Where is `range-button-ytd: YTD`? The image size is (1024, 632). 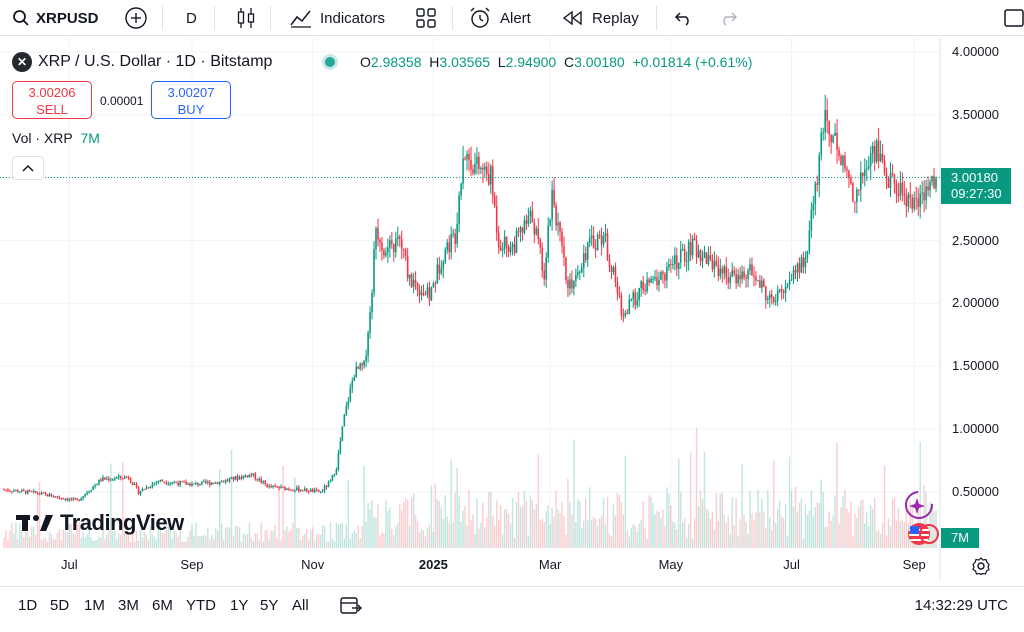 range-button-ytd: YTD is located at coordinates (201, 605).